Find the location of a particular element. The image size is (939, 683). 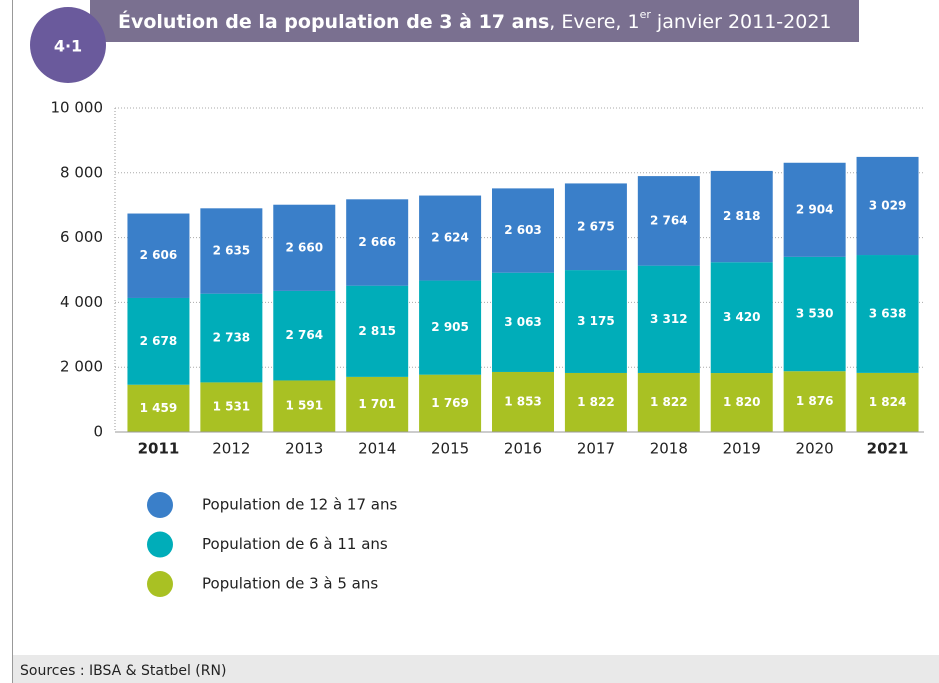

data-label: 1 876 is located at coordinates (815, 401).